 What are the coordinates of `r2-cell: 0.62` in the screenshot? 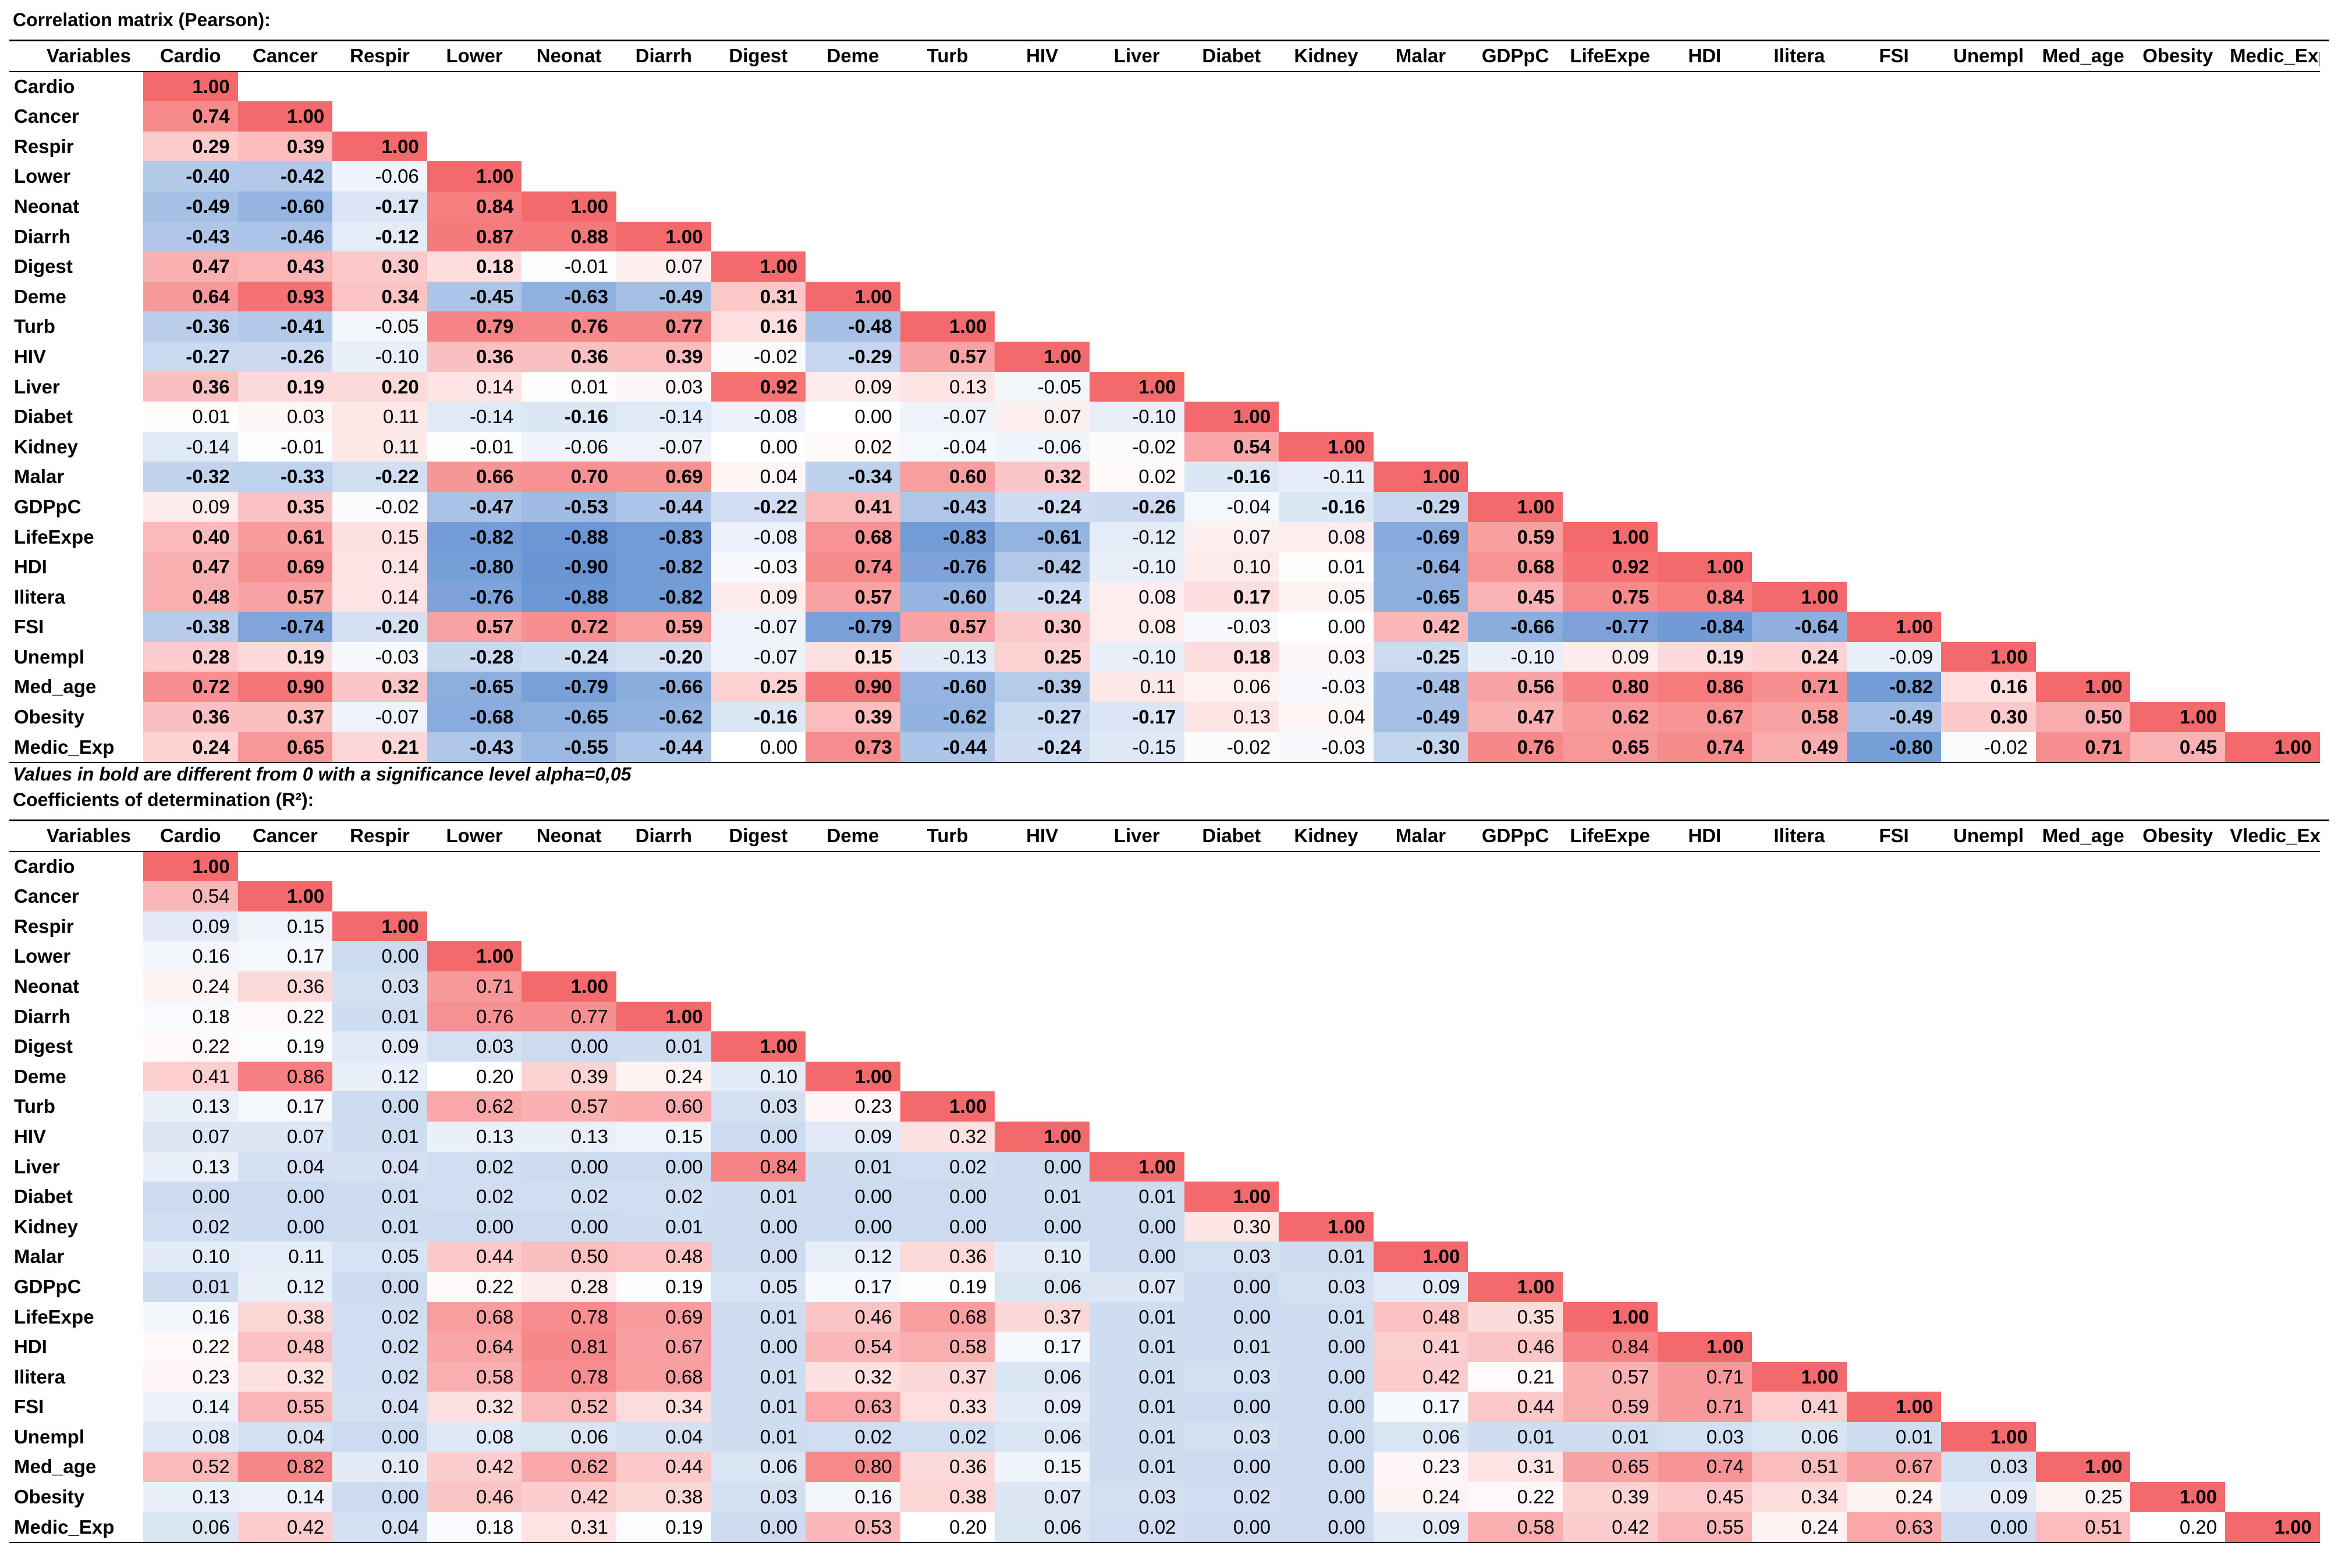 It's located at (474, 1106).